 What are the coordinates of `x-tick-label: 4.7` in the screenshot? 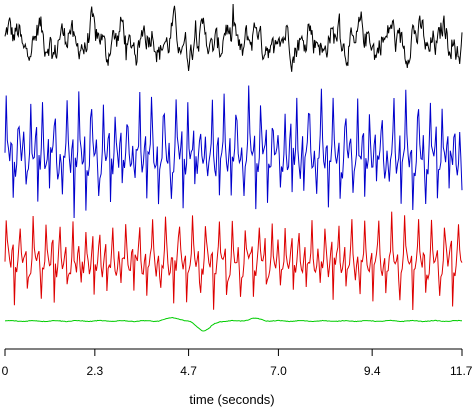 It's located at (188, 371).